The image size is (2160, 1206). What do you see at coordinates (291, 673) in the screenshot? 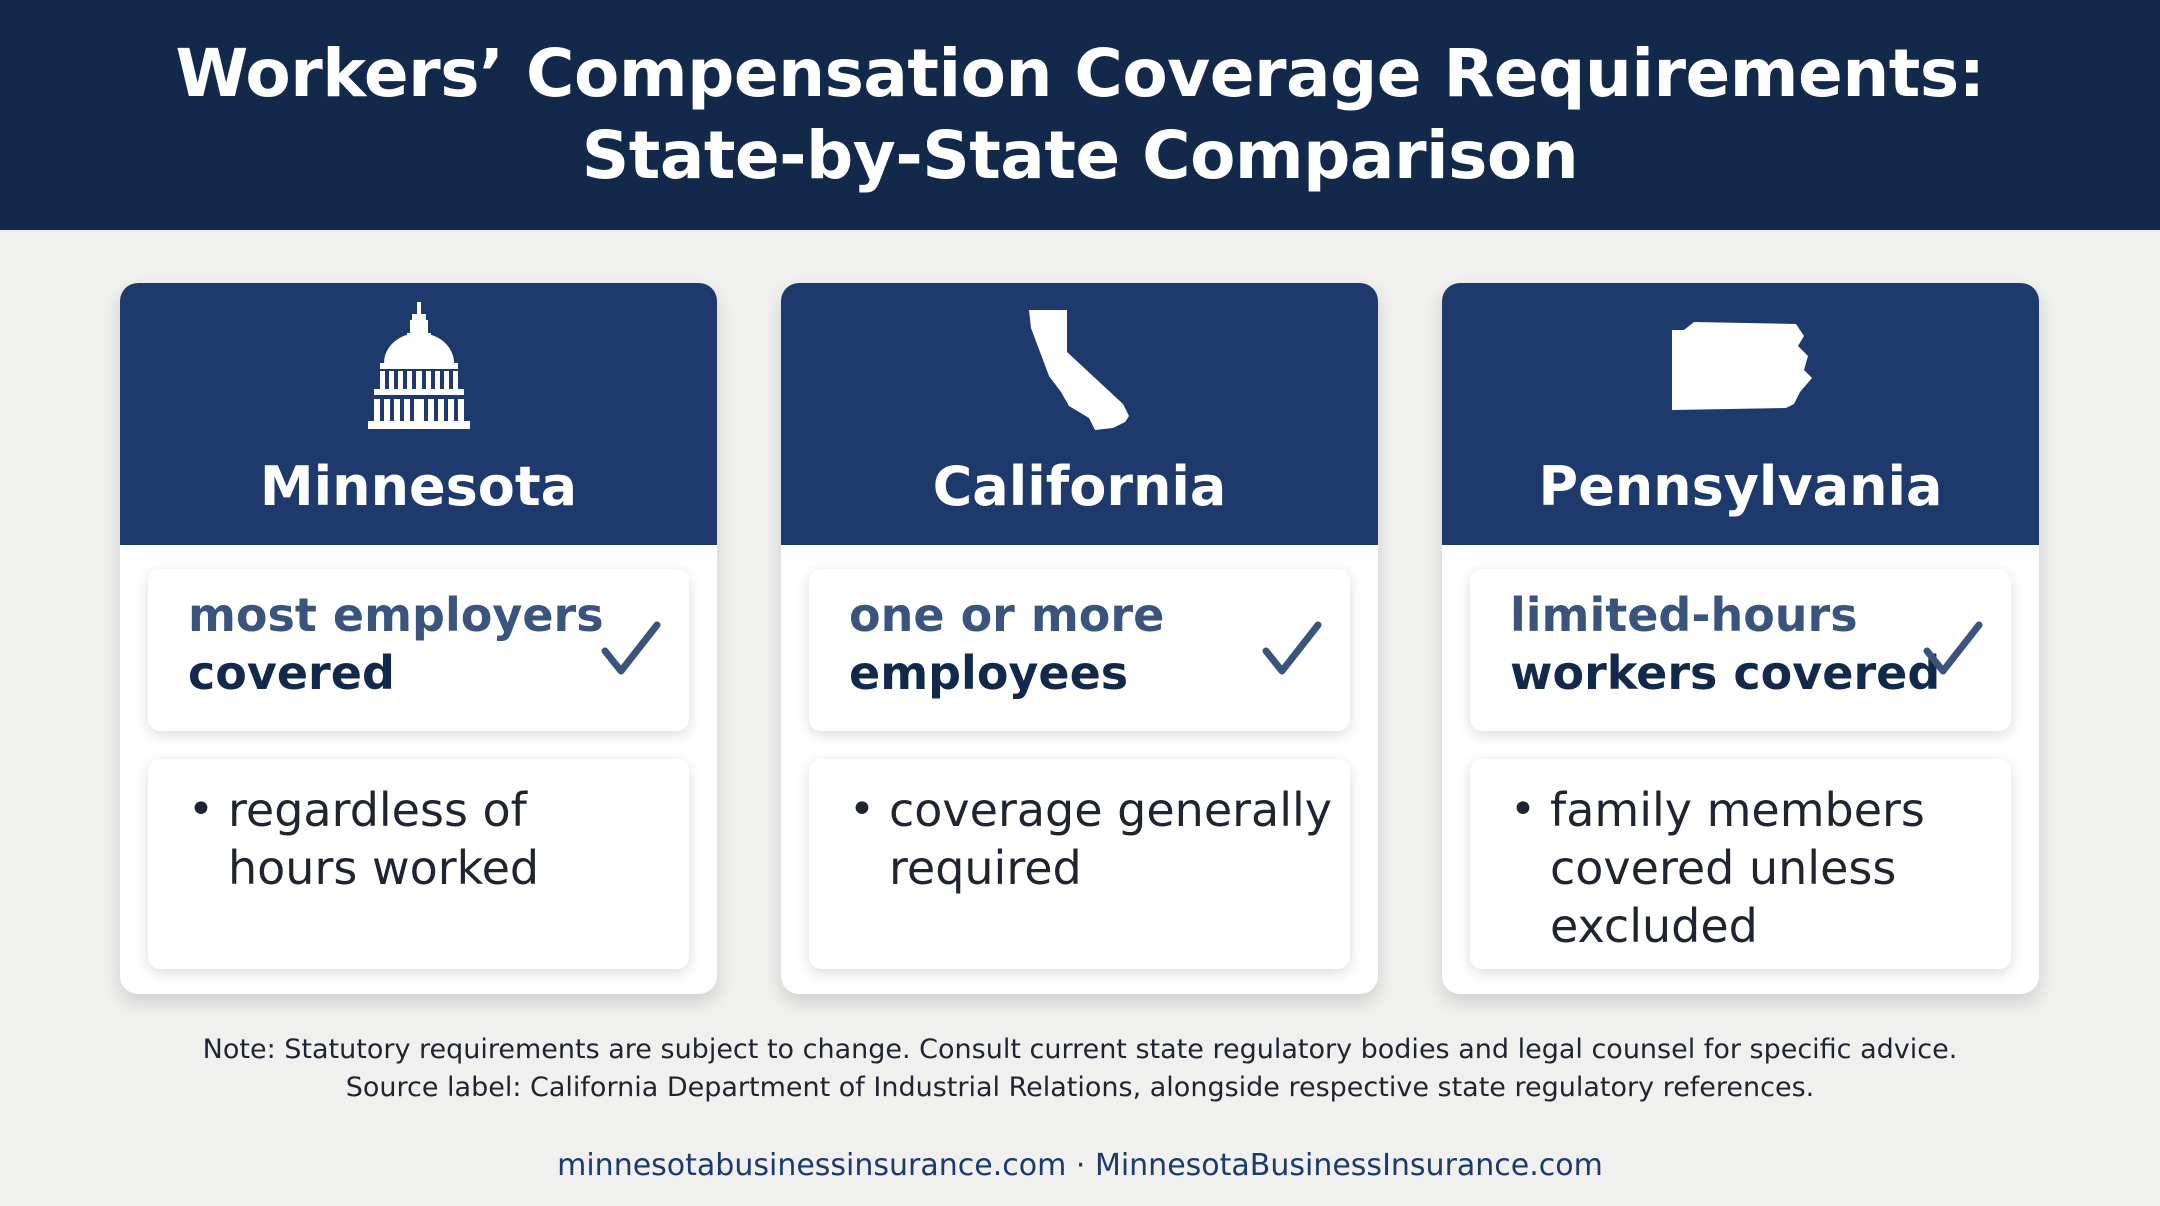
I see `claim-line-2: covered` at bounding box center [291, 673].